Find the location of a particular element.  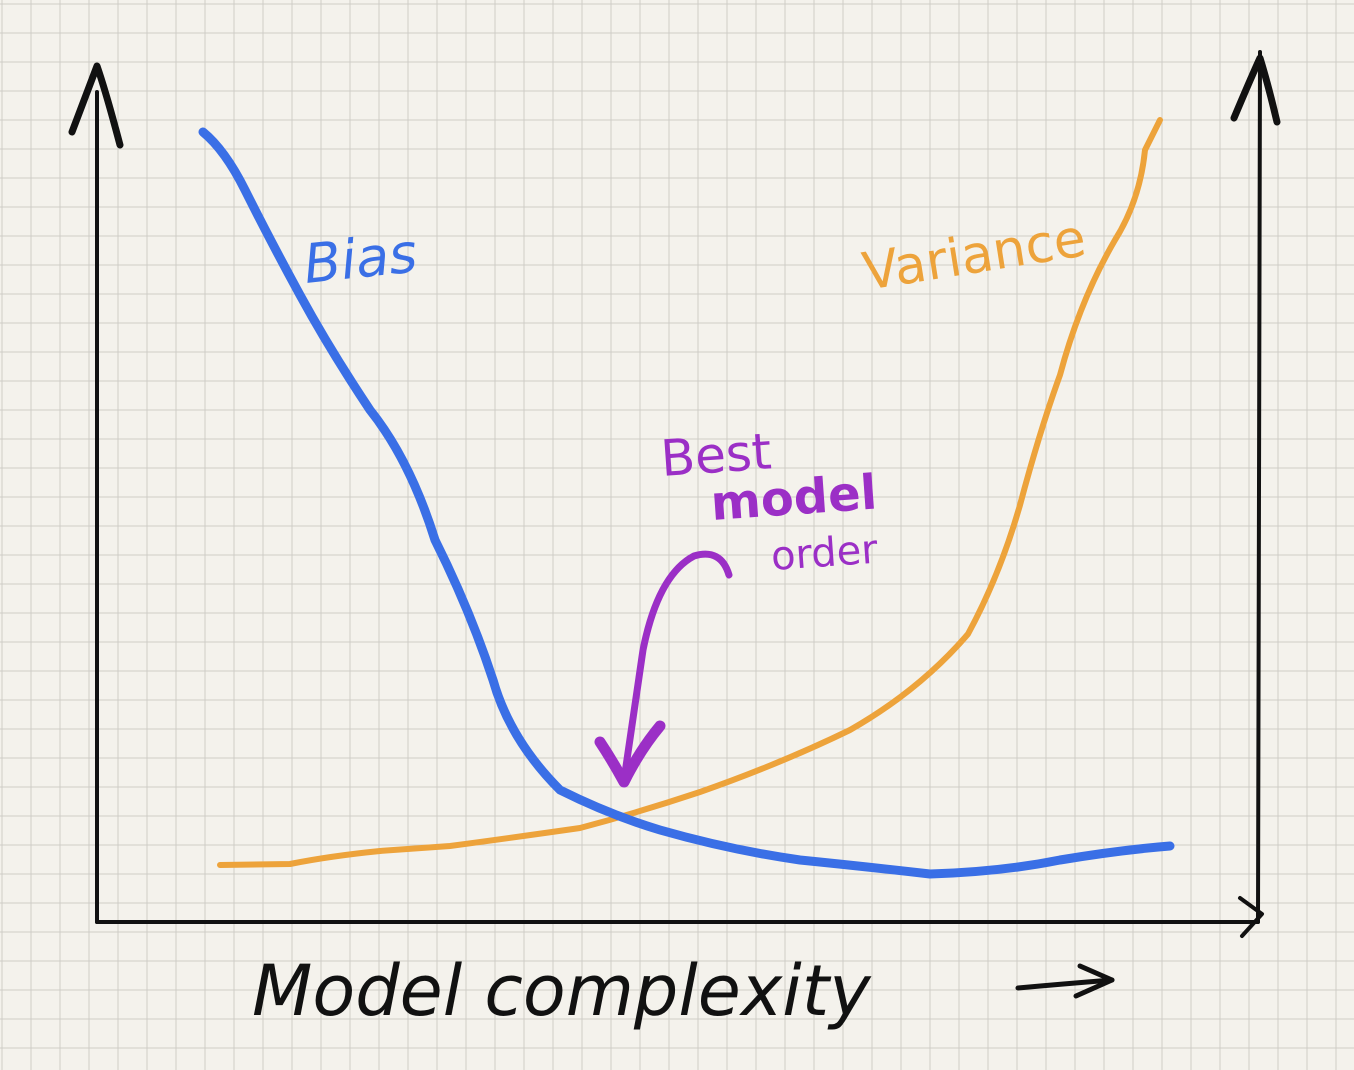

secondary-axis-arrow-icon is located at coordinates (1255, 90).